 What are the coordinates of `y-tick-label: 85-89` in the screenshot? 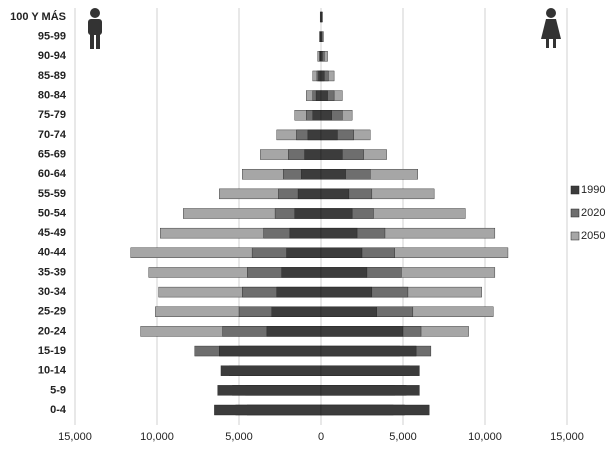 It's located at (52, 76).